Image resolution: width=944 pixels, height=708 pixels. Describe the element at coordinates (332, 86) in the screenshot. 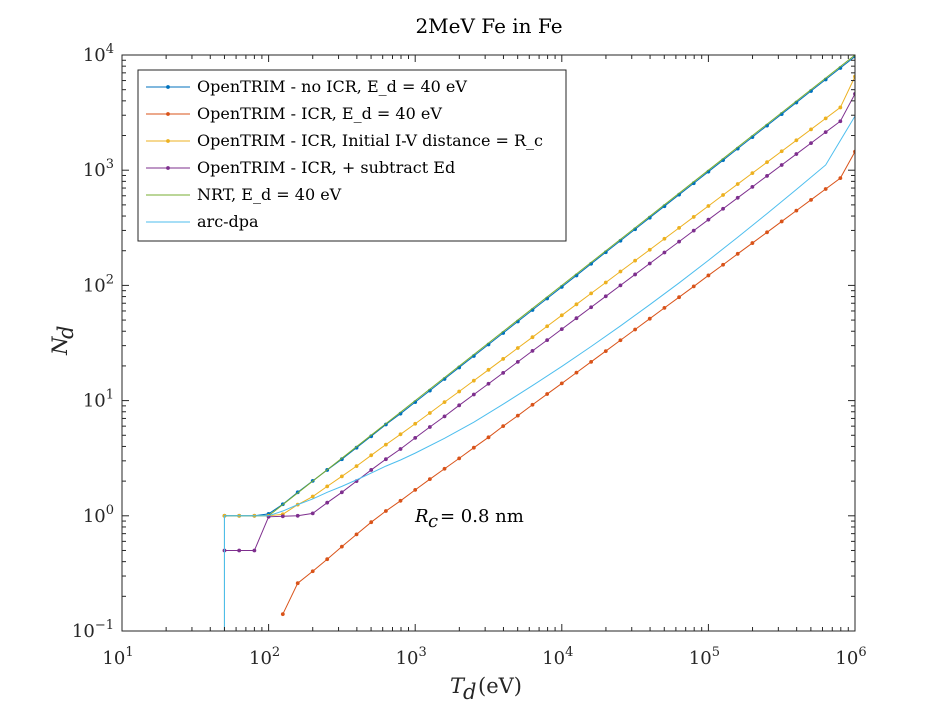

I see `legend-label: OpenTRIM - no ICR, E_d = 40 eV` at that location.